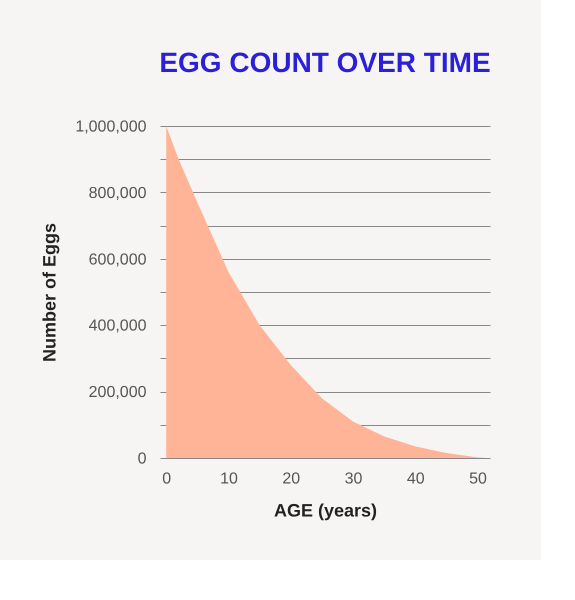  Describe the element at coordinates (117, 393) in the screenshot. I see `y-tick-label: 200,000` at that location.